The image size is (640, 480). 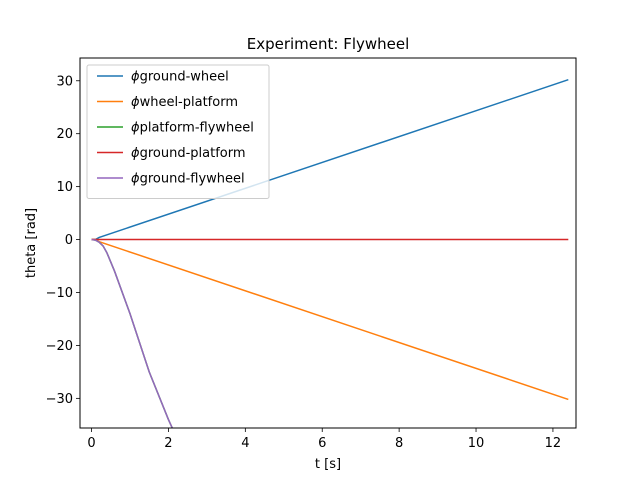 What do you see at coordinates (328, 464) in the screenshot?
I see `x-axis-label: t [s]` at bounding box center [328, 464].